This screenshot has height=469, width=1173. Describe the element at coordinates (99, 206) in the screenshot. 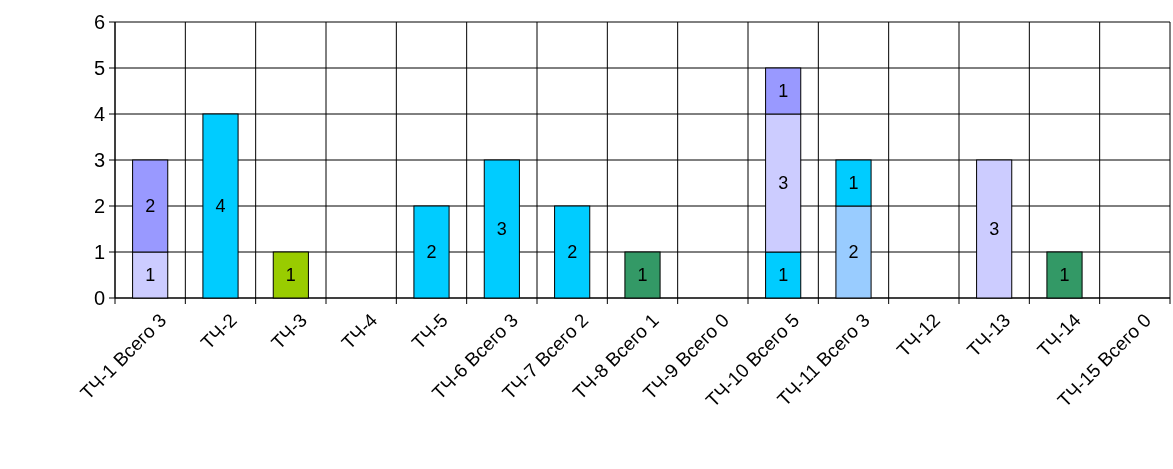

I see `y-tick-label: 2` at that location.